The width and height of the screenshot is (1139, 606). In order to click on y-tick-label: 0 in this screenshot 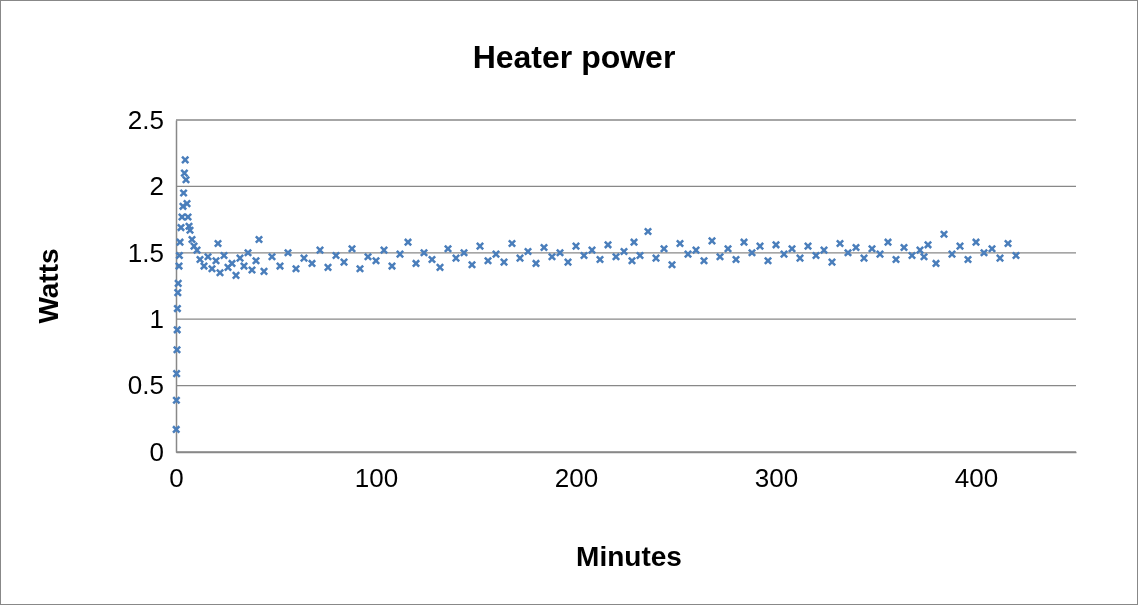, I will do `click(156, 451)`.